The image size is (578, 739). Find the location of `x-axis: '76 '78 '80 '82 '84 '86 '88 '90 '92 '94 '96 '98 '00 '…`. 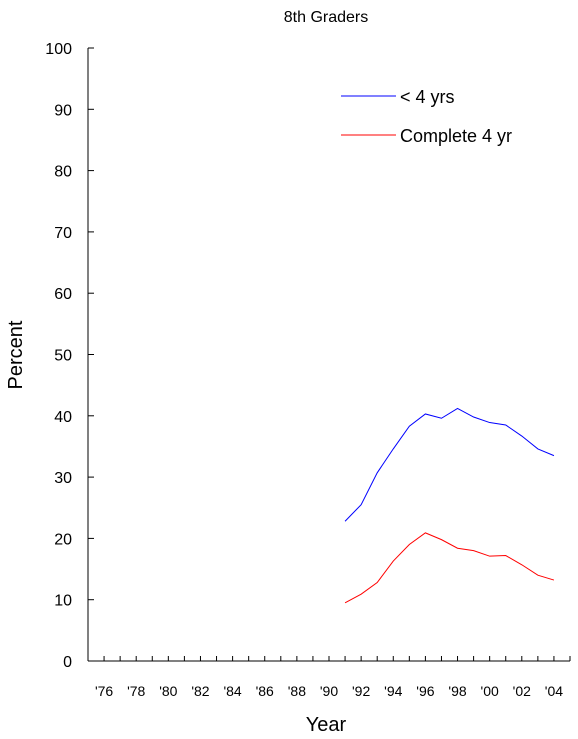

x-axis: '76 '78 '80 '82 '84 '86 '88 '90 '92 '94 '96 '98 '00 '… is located at coordinates (329, 677).